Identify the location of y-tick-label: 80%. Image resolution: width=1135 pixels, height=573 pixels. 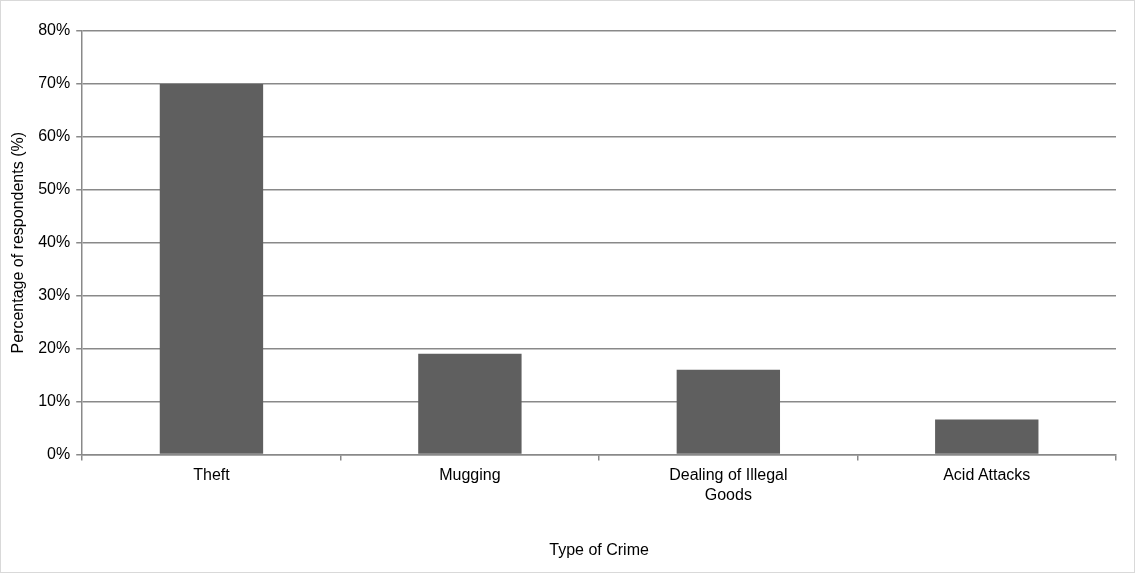
(54, 30).